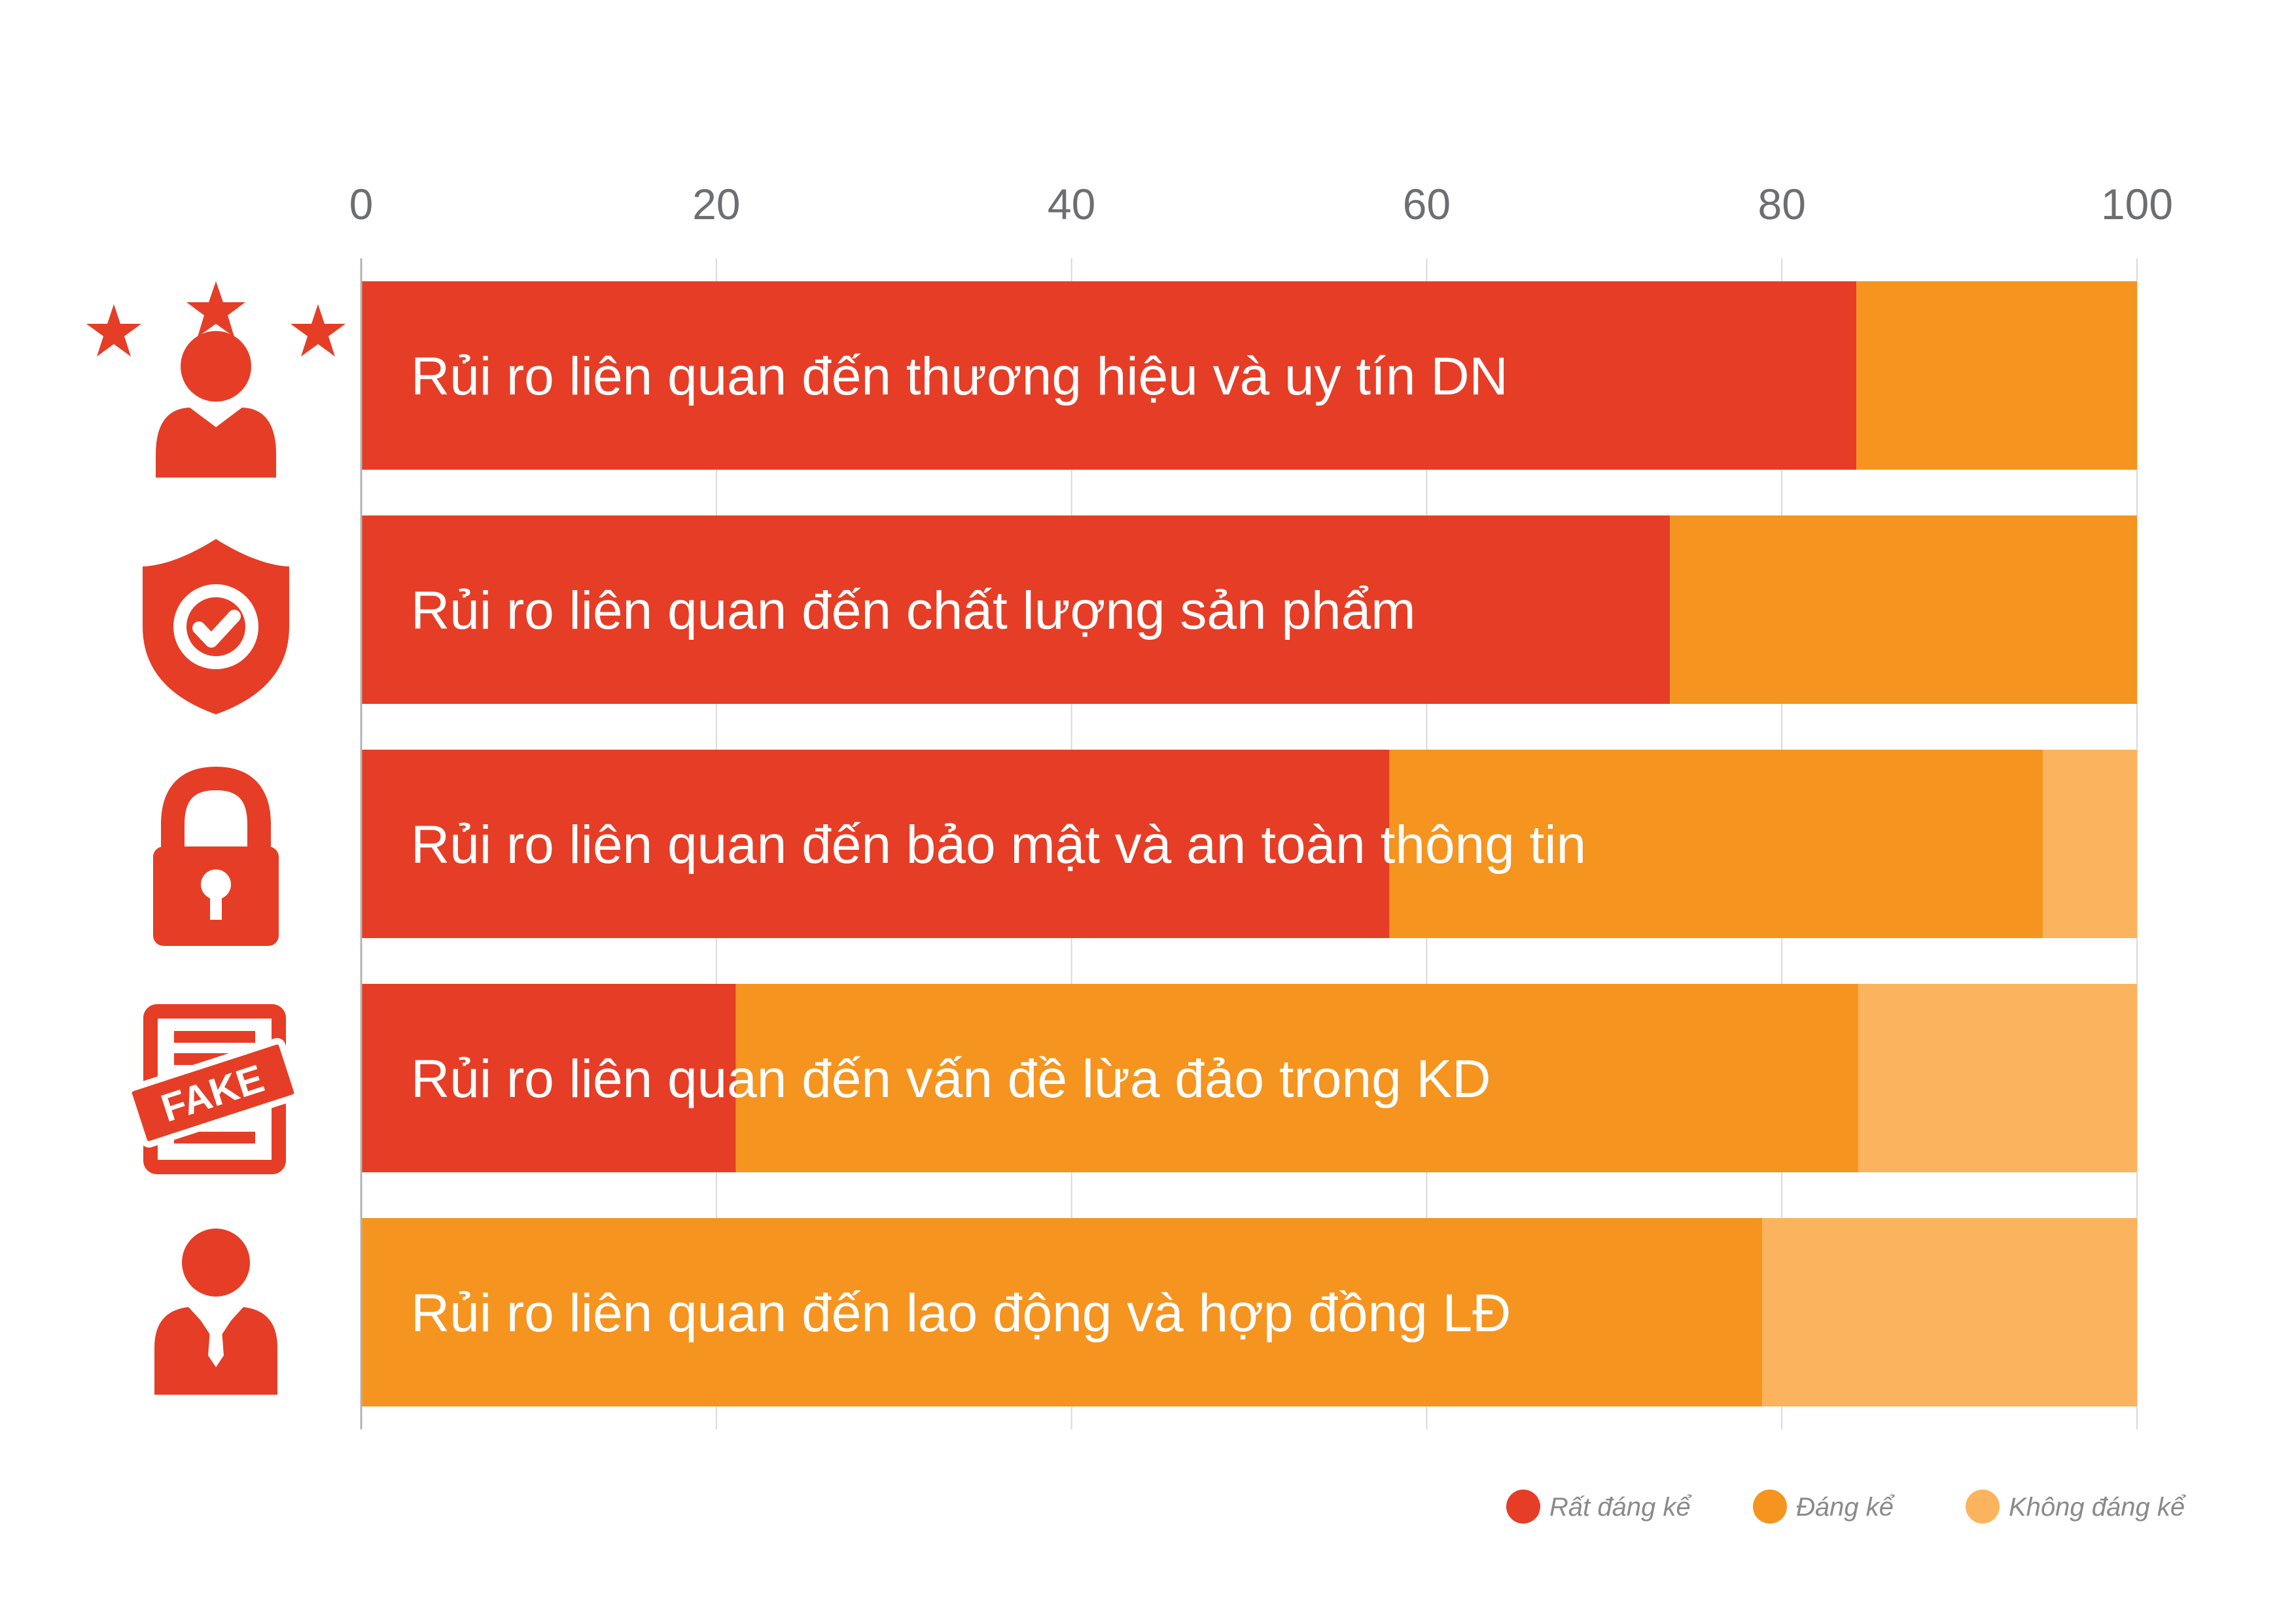  I want to click on person-head, so click(216, 367).